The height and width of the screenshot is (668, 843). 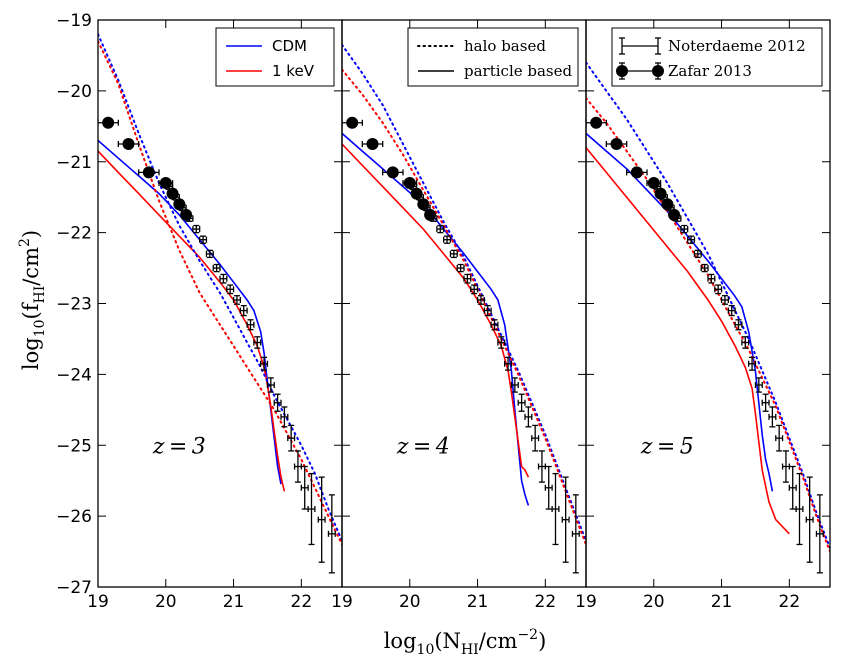 I want to click on y-tick-label: −21, so click(x=74, y=163).